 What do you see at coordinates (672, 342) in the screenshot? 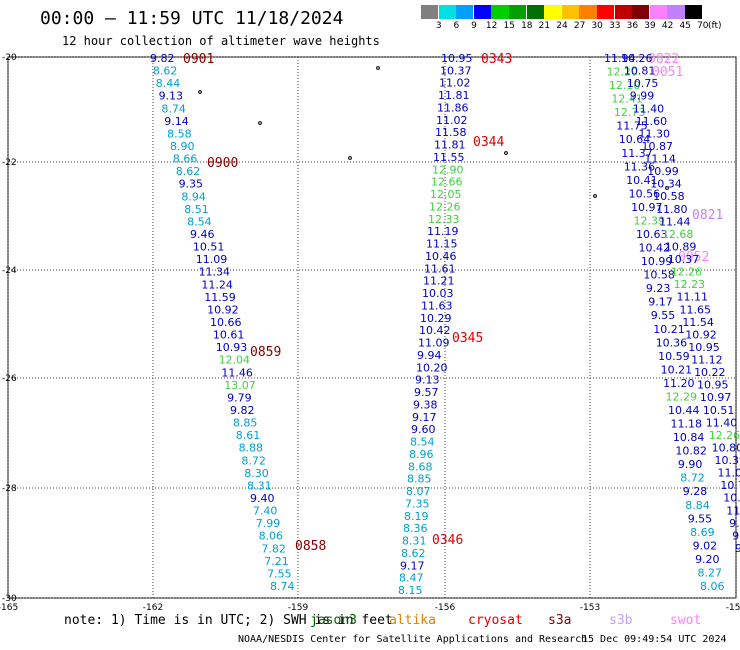
I see `wave-height-value: 10.36` at bounding box center [672, 342].